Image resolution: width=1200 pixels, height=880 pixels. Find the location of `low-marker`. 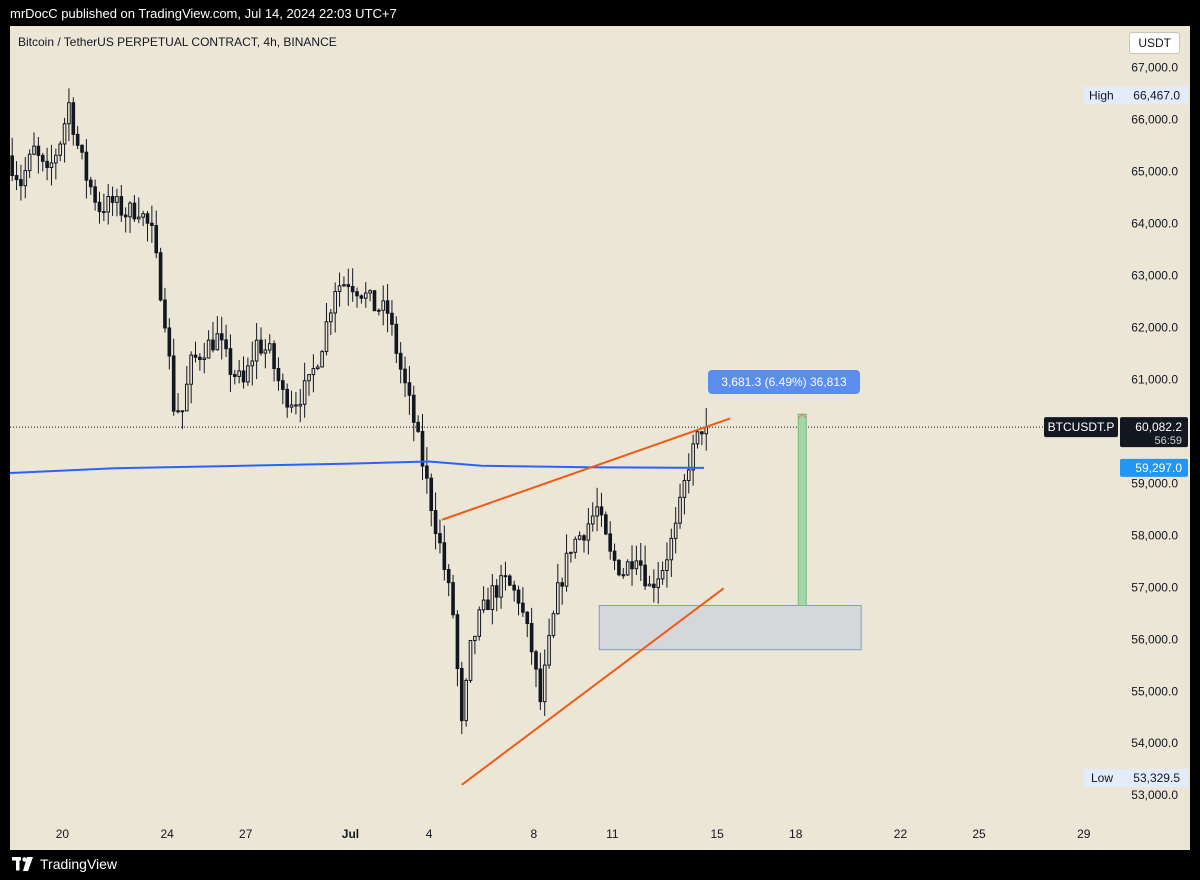

low-marker is located at coordinates (1136, 778).